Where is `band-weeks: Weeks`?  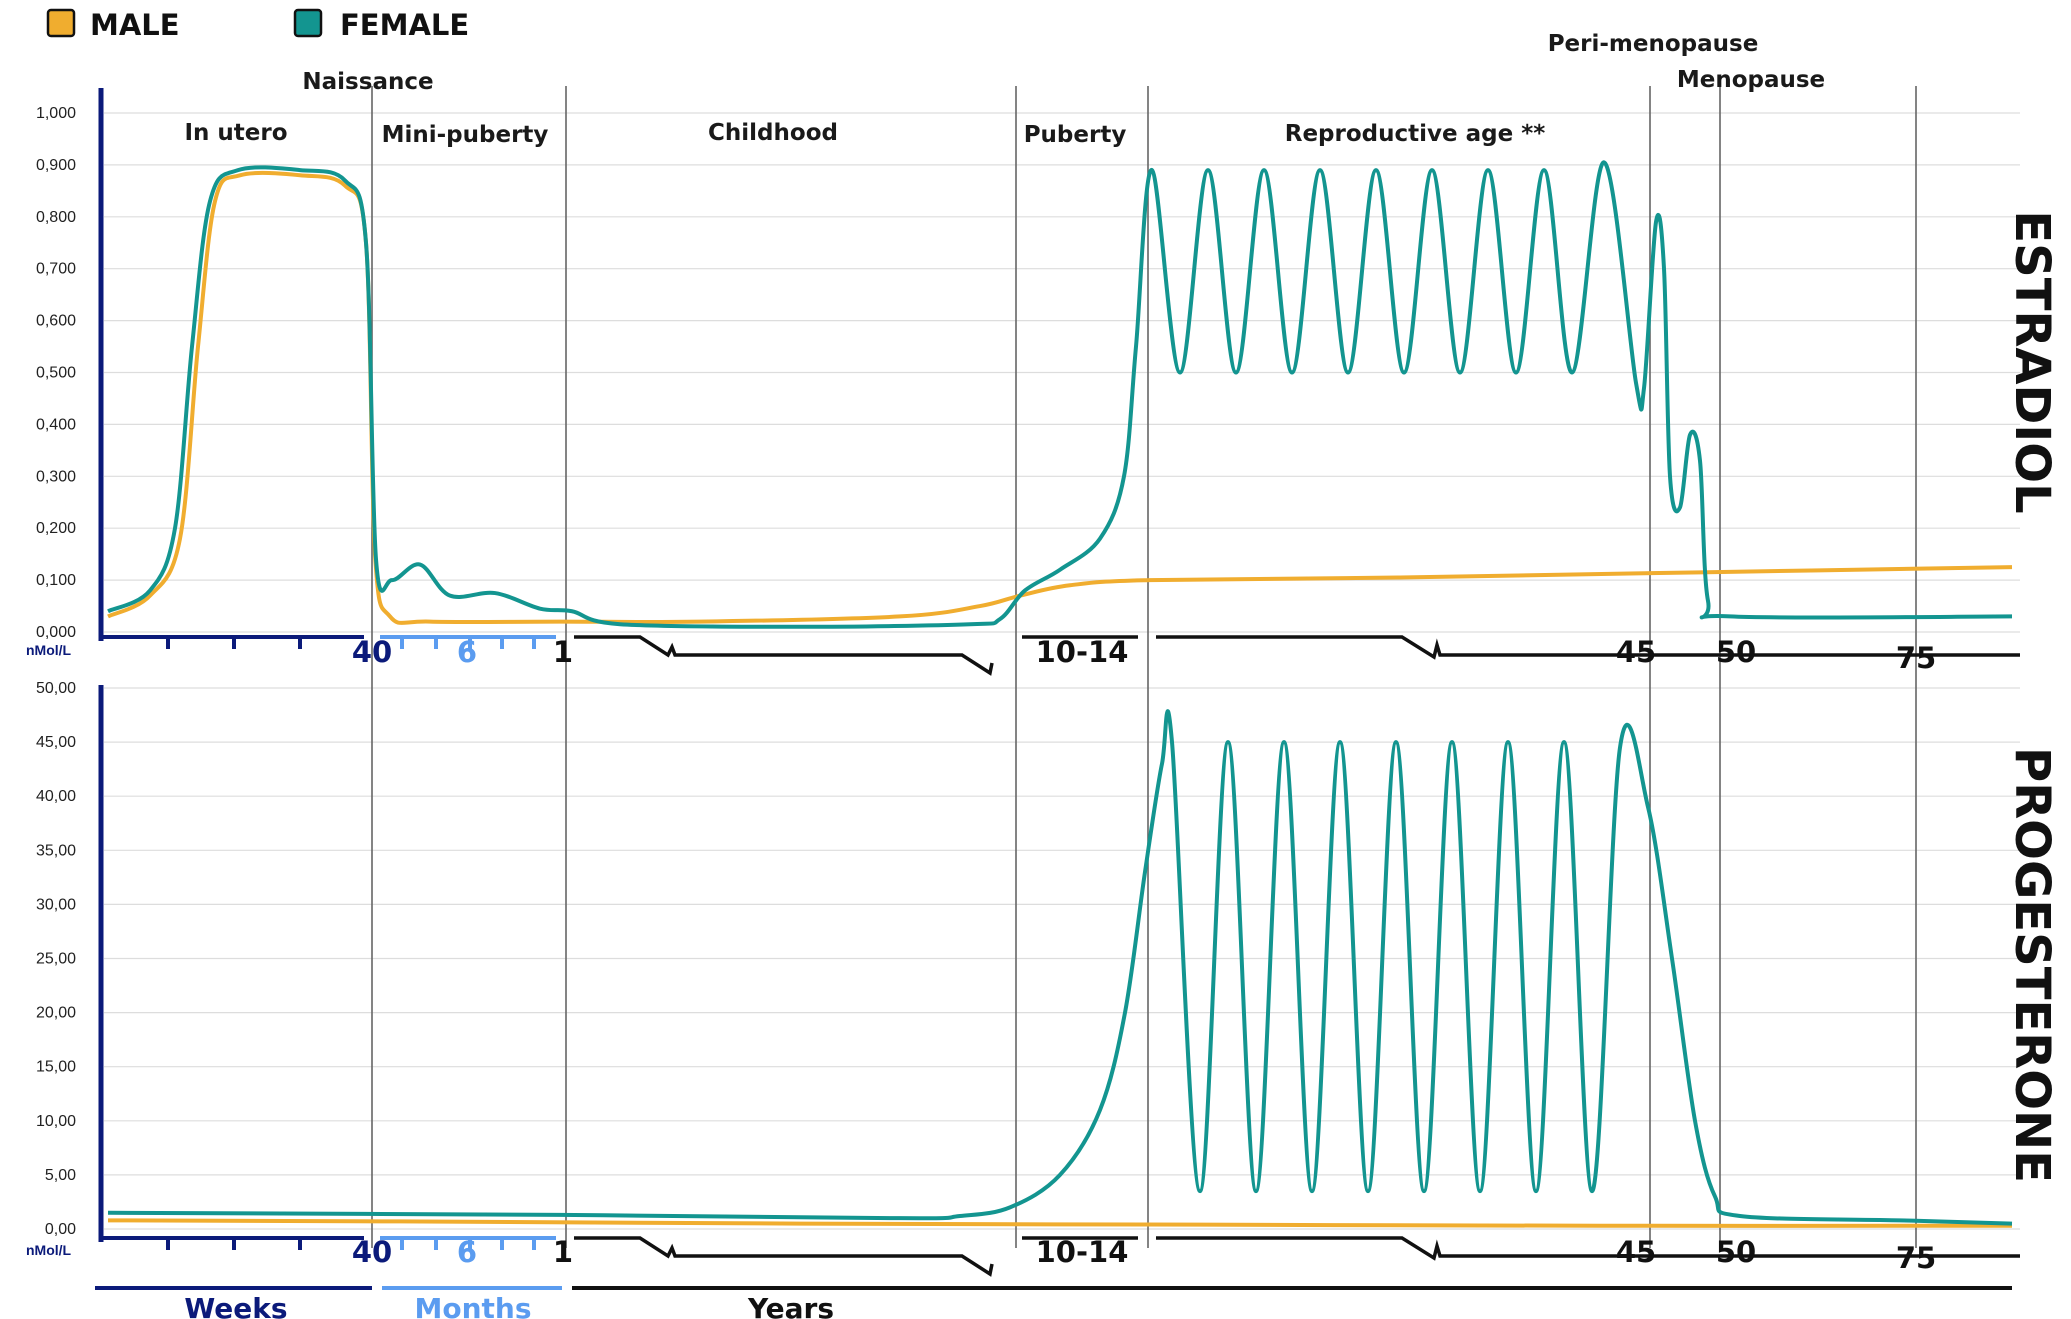 band-weeks: Weeks is located at coordinates (235, 1305).